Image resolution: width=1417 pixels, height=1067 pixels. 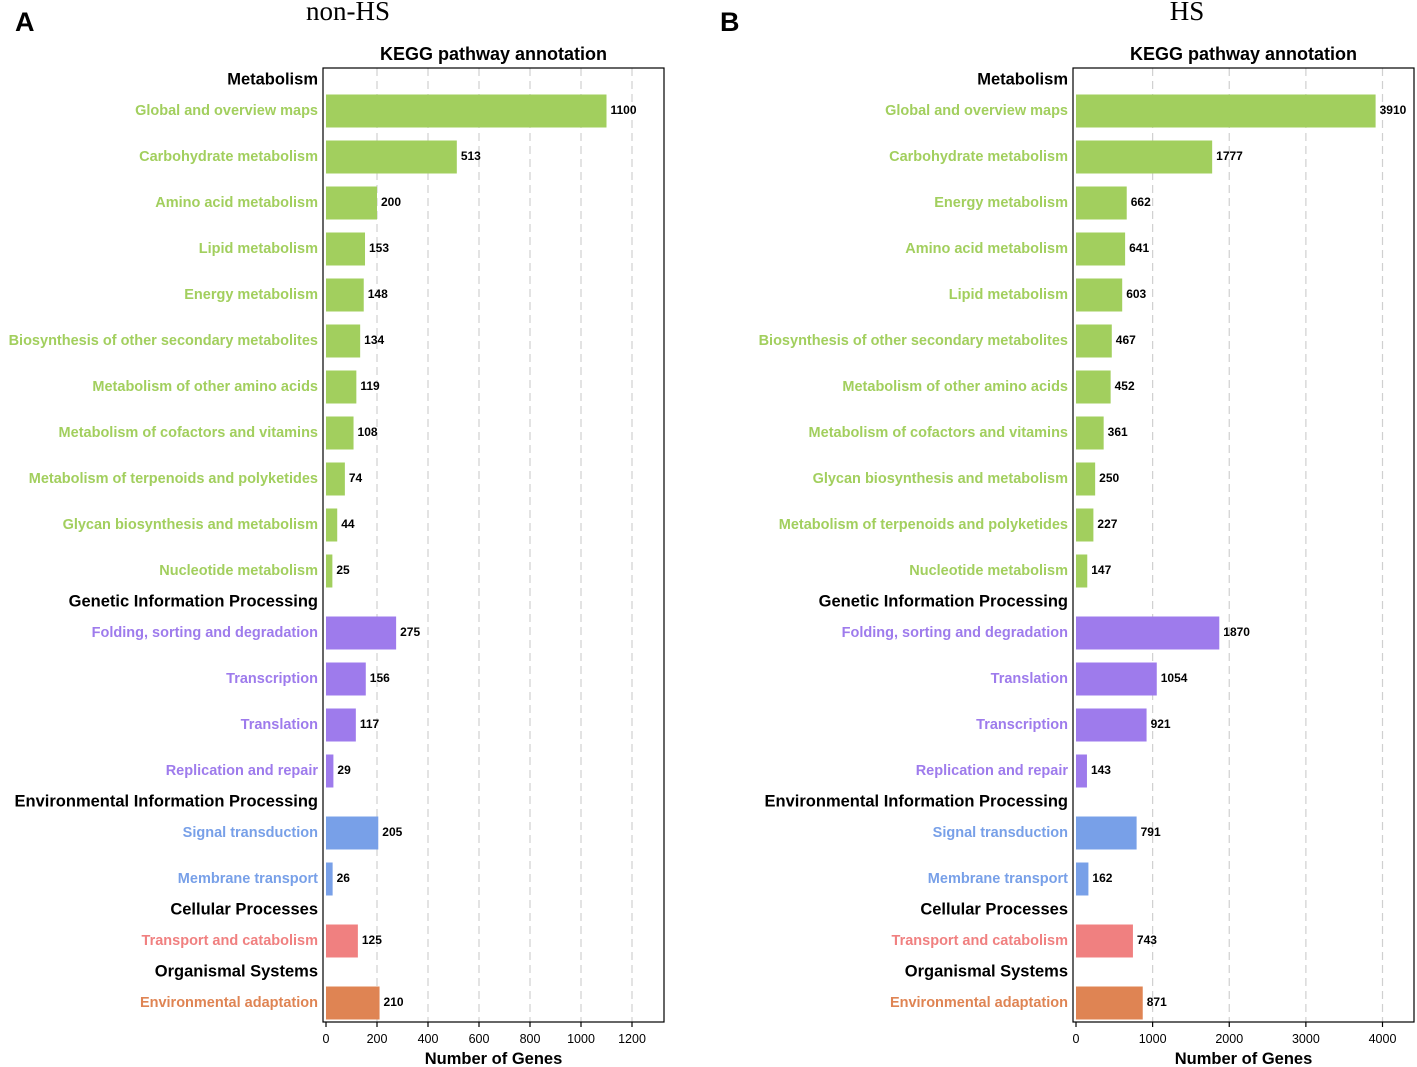 What do you see at coordinates (25, 22) in the screenshot?
I see `panel-letter: A` at bounding box center [25, 22].